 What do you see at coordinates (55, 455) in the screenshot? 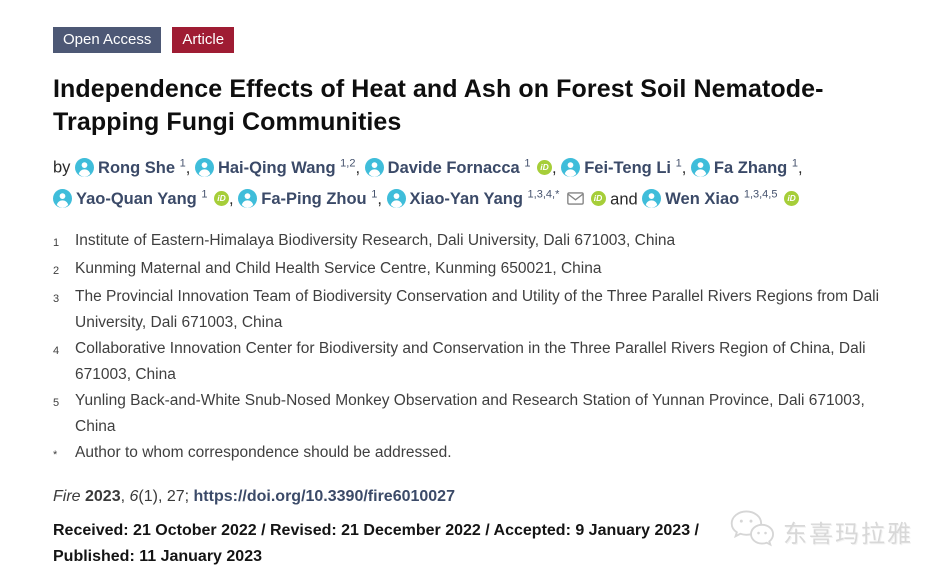
I see `correspondence-marker: *` at bounding box center [55, 455].